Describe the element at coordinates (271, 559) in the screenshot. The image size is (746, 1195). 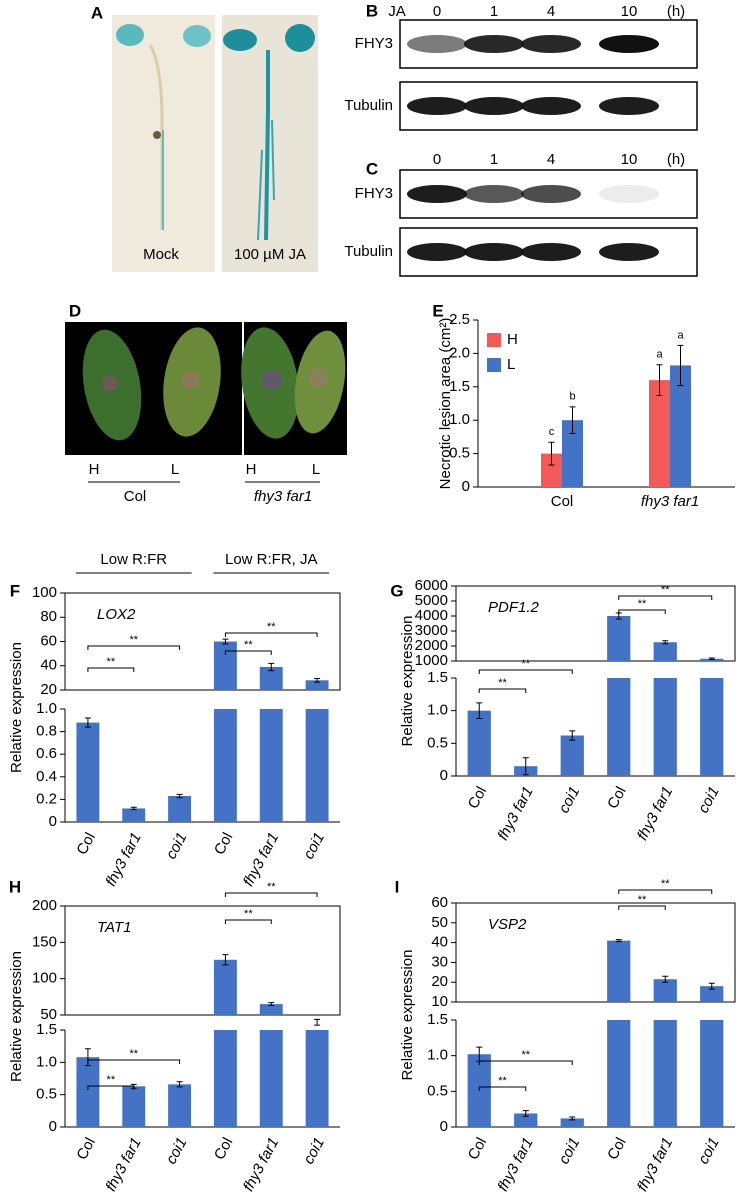
I see `group-label: Low R:FR, JA` at that location.